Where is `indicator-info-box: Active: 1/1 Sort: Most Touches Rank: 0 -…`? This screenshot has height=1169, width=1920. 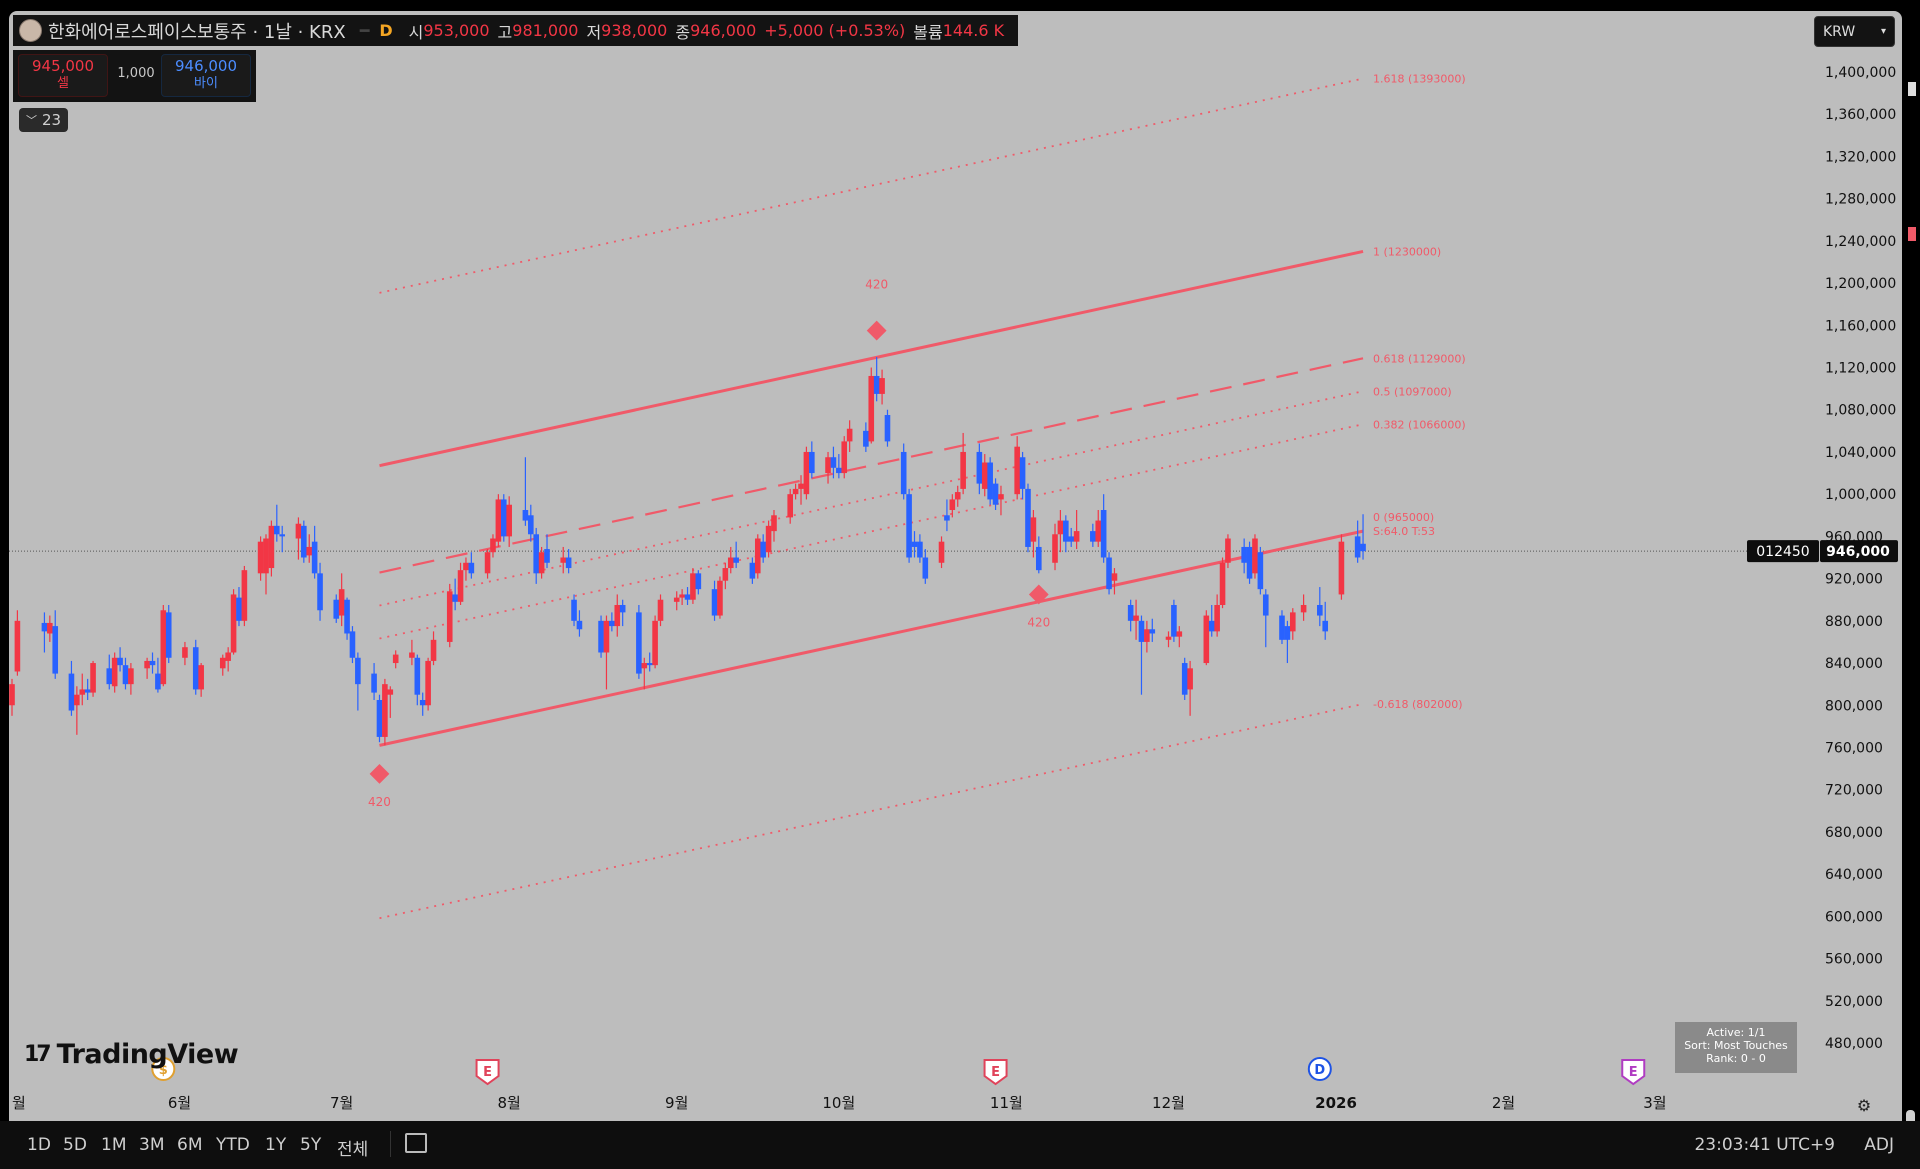
indicator-info-box: Active: 1/1 Sort: Most Touches Rank: 0 -… is located at coordinates (1736, 1047).